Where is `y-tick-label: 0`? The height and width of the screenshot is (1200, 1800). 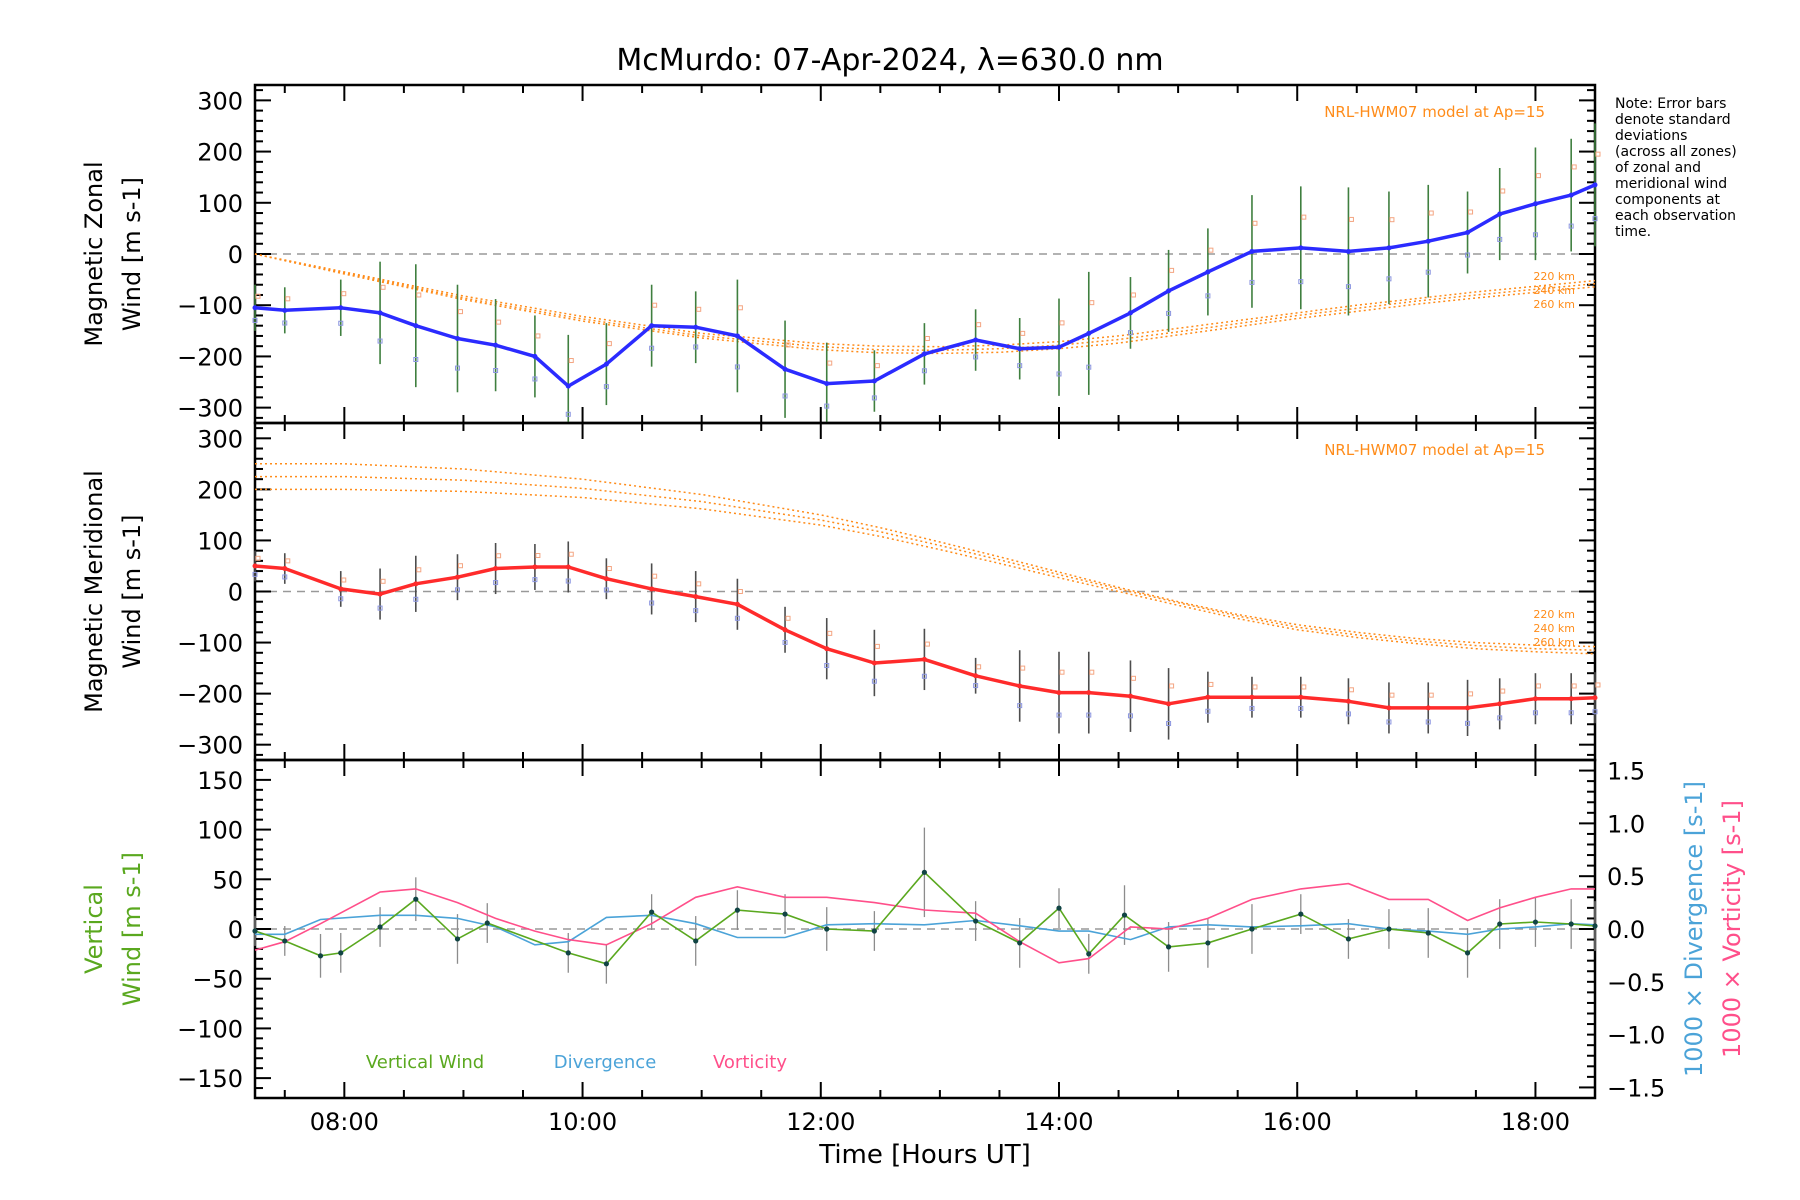 y-tick-label: 0 is located at coordinates (235, 255).